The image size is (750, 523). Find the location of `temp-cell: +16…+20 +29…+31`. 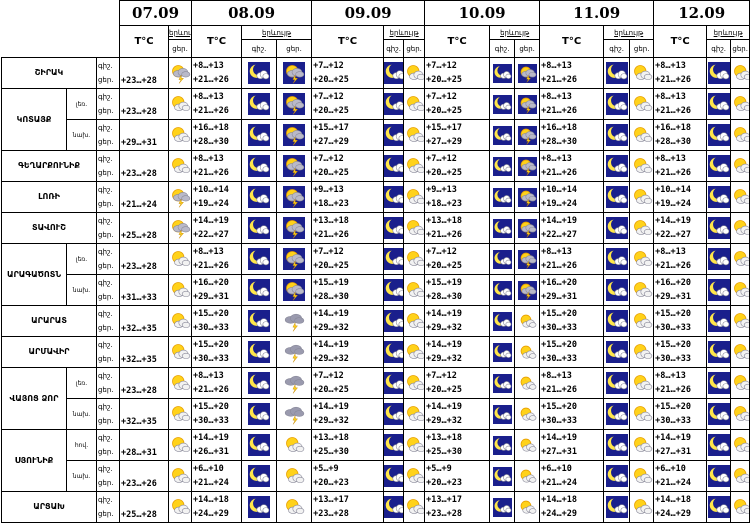

temp-cell: +16…+20 +29…+31 is located at coordinates (680, 290).